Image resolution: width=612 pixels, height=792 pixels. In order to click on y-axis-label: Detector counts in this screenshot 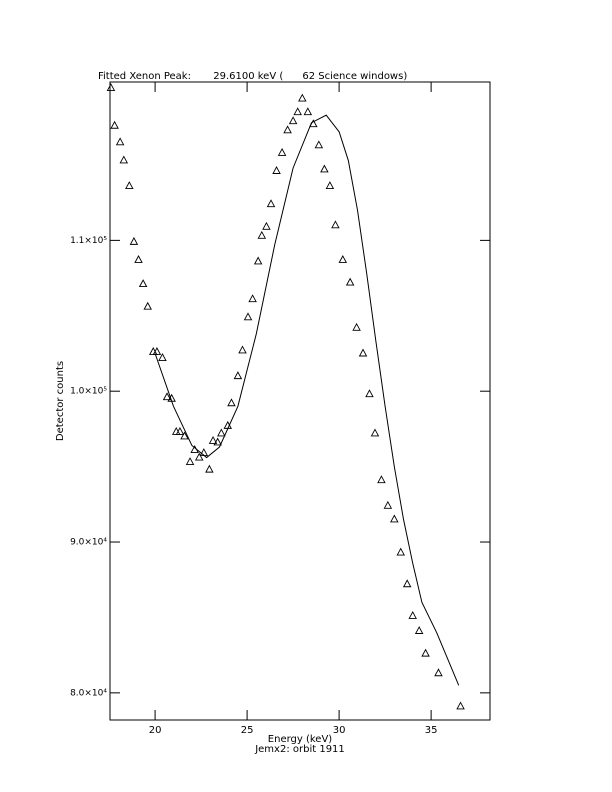, I will do `click(60, 401)`.